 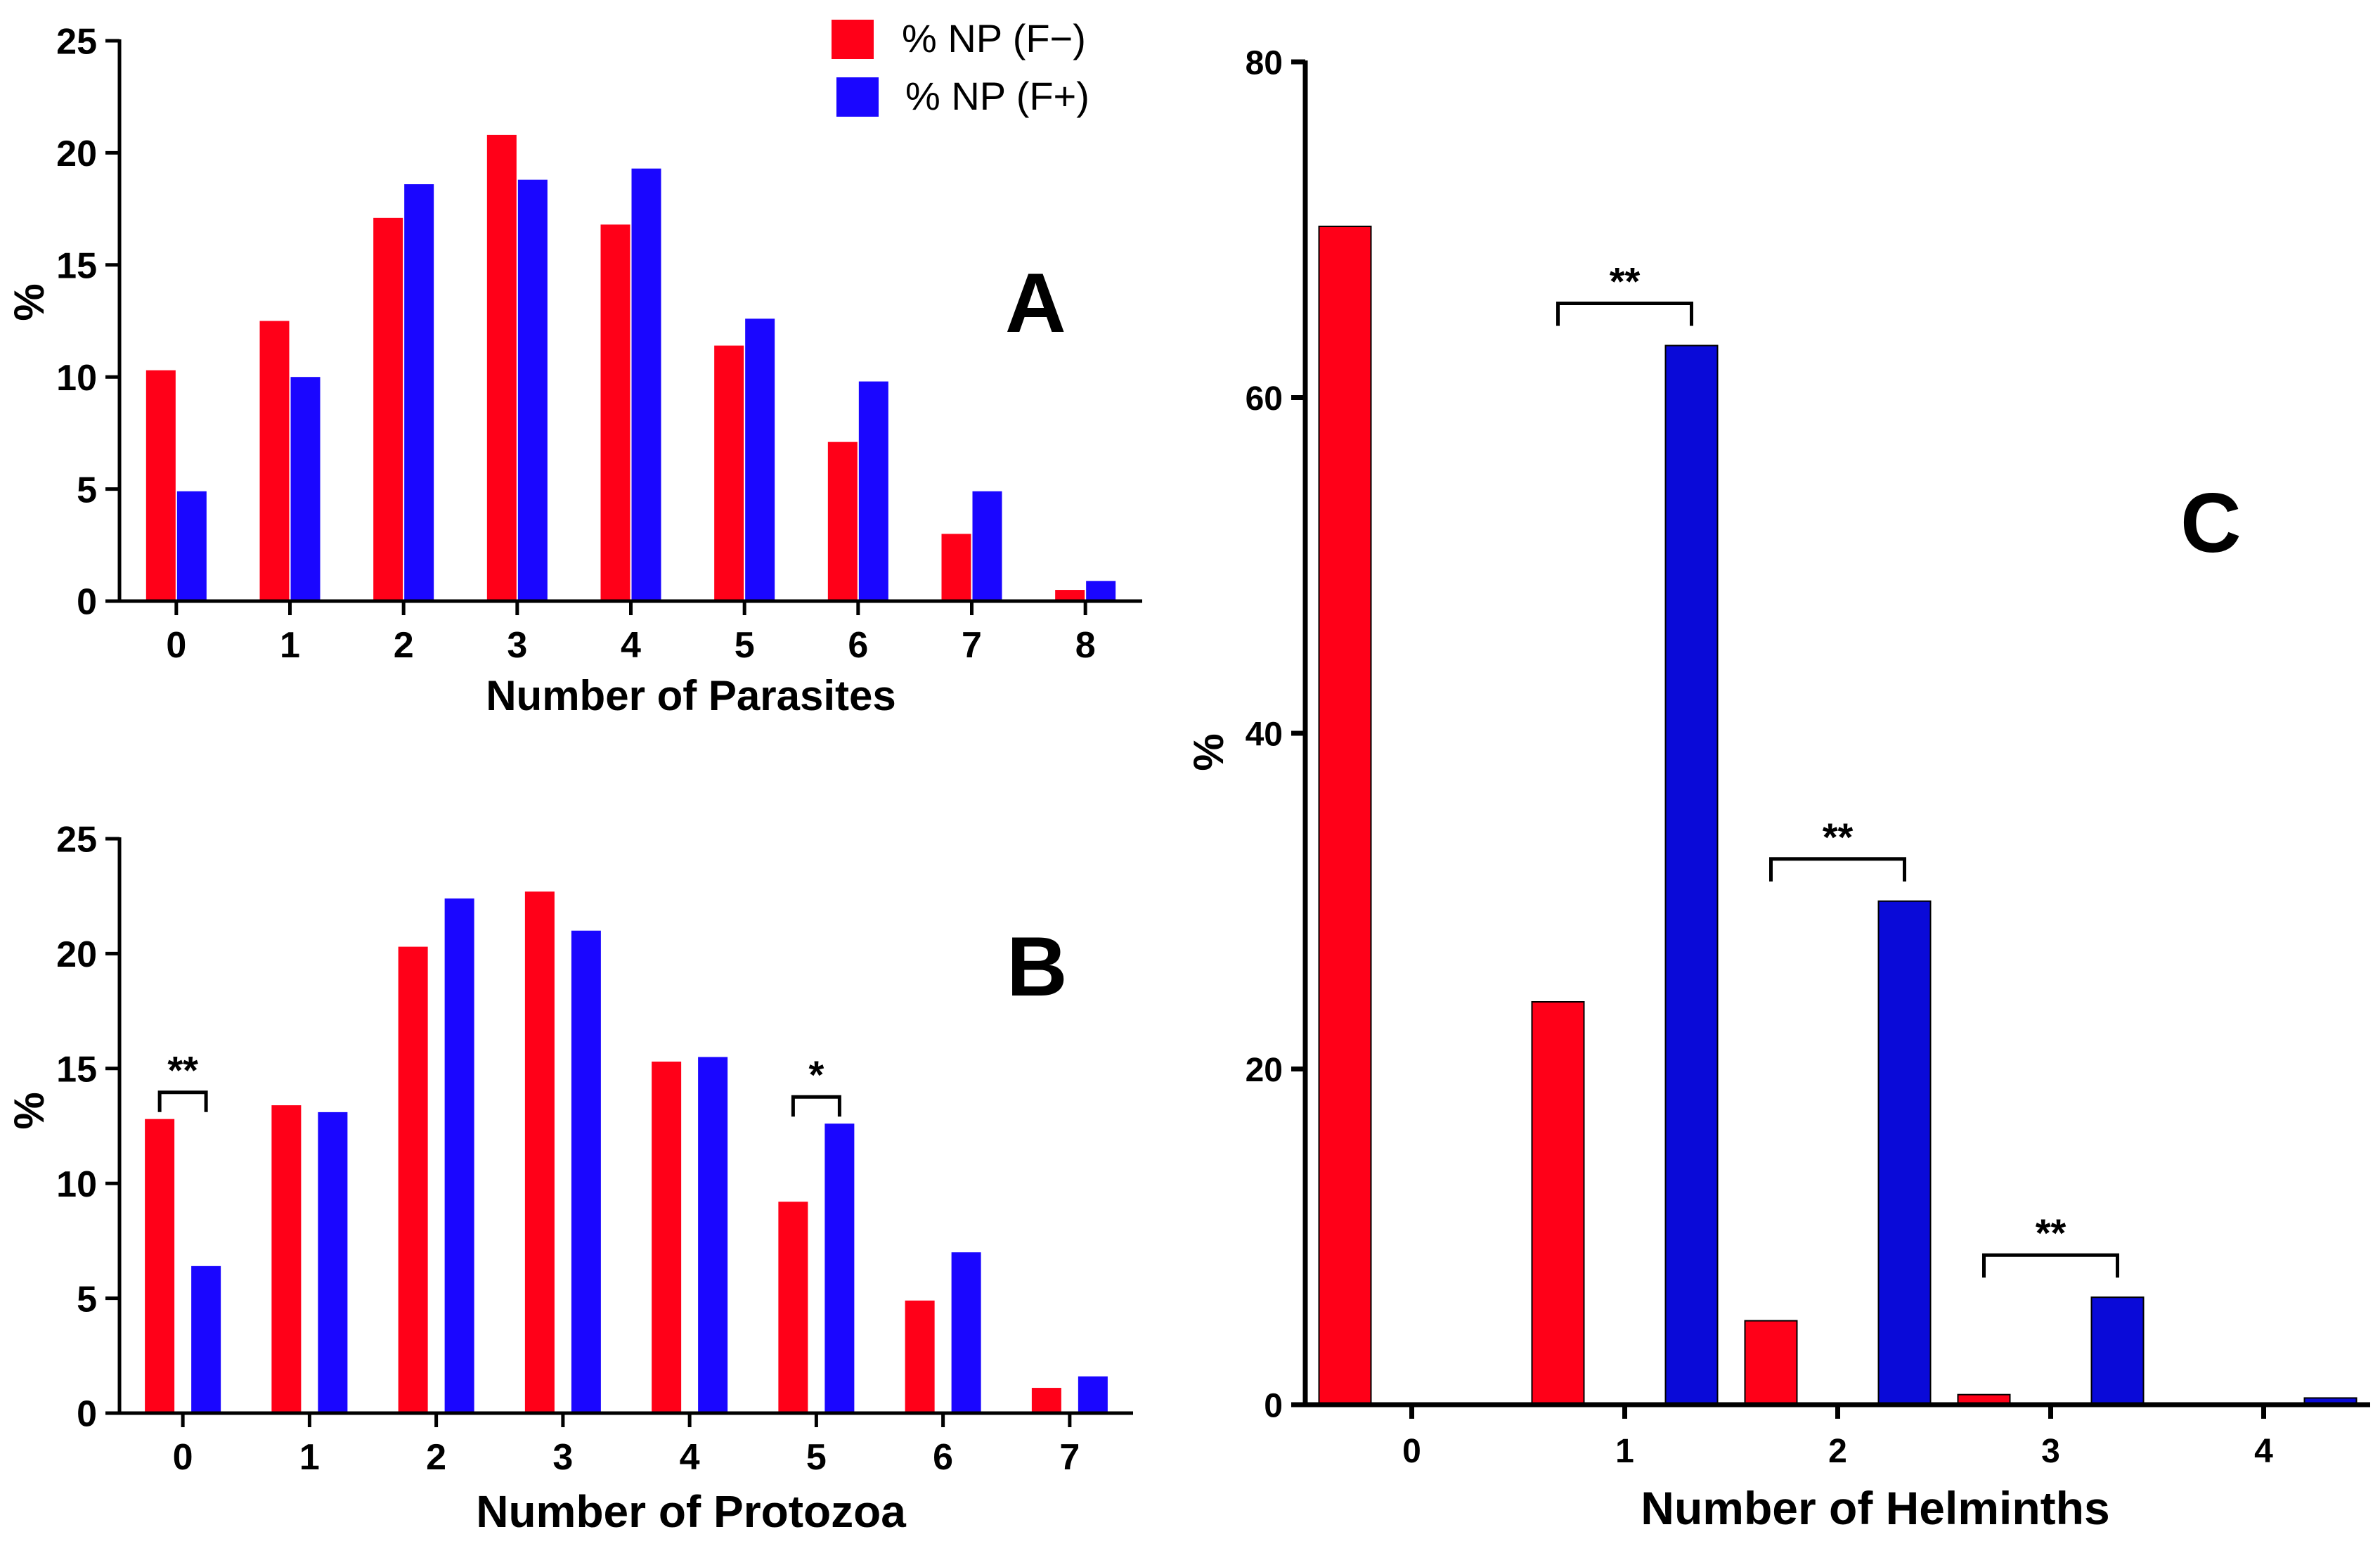 What do you see at coordinates (858, 97) in the screenshot?
I see `legend-swatch-f-plus` at bounding box center [858, 97].